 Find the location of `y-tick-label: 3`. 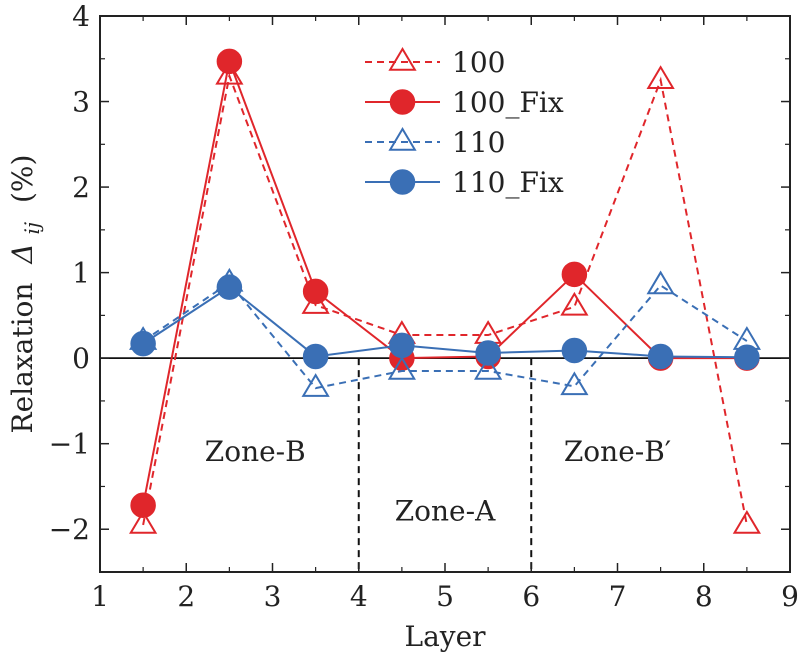

y-tick-label: 3 is located at coordinates (81, 102).